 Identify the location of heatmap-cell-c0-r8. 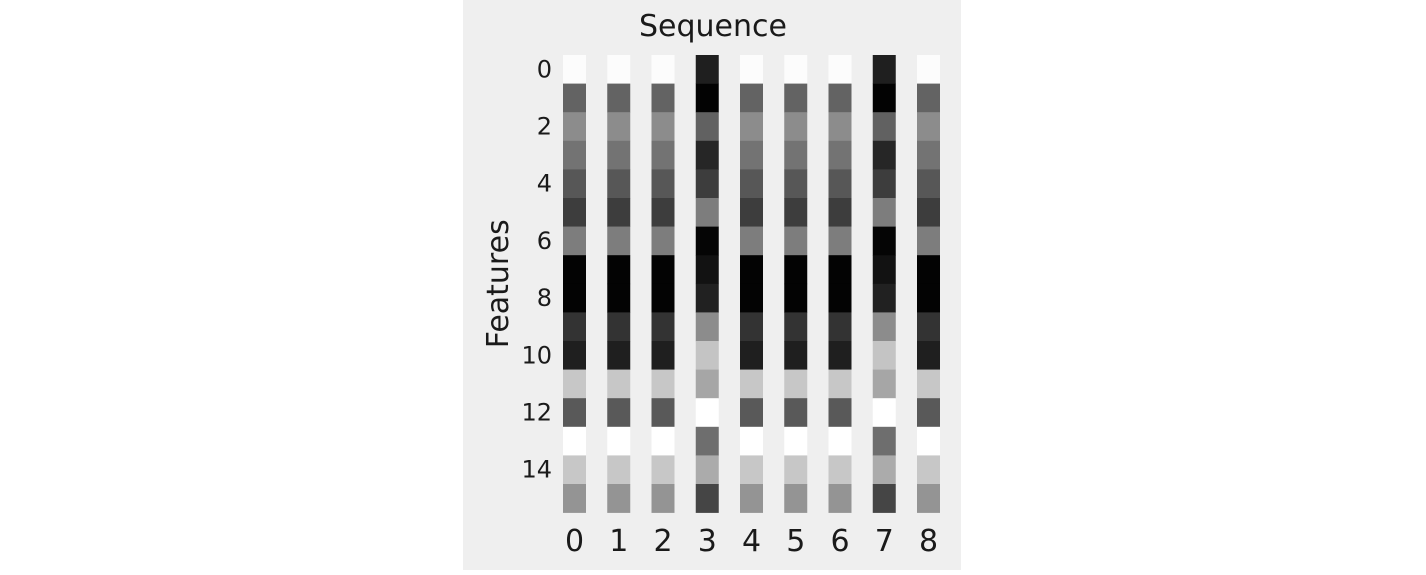
(574, 298).